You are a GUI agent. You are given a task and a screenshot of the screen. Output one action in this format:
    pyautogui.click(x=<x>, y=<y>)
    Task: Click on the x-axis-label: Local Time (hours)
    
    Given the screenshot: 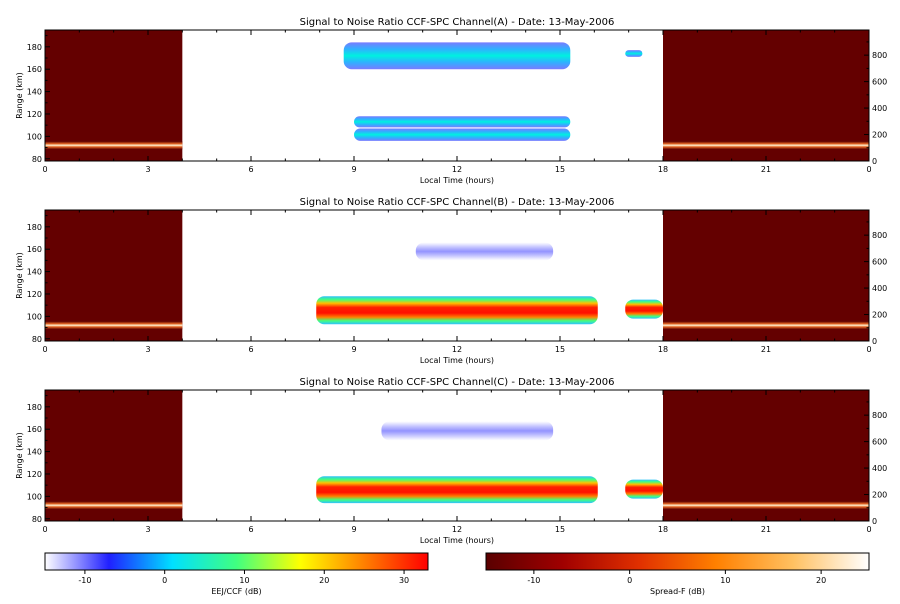 What is the action you would take?
    pyautogui.click(x=457, y=360)
    